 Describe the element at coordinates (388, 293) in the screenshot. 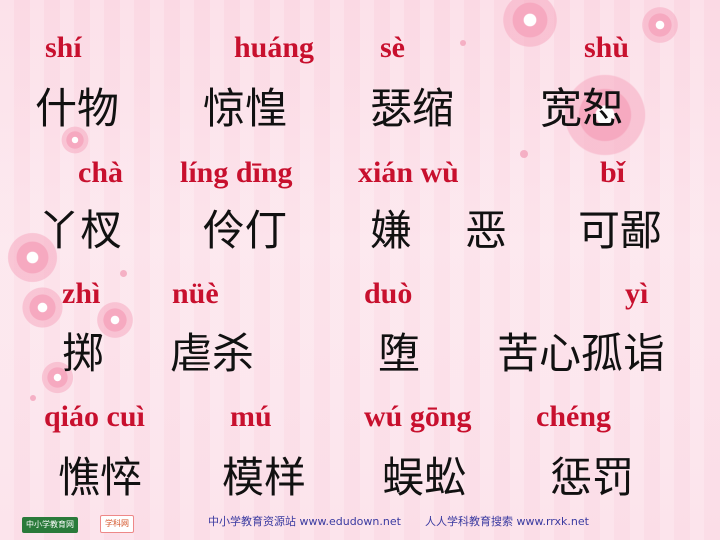

I see `pinyin-label: duò` at that location.